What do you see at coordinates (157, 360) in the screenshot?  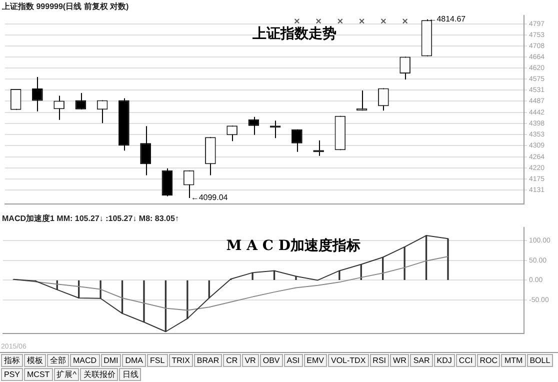 I see `text: FSL` at bounding box center [157, 360].